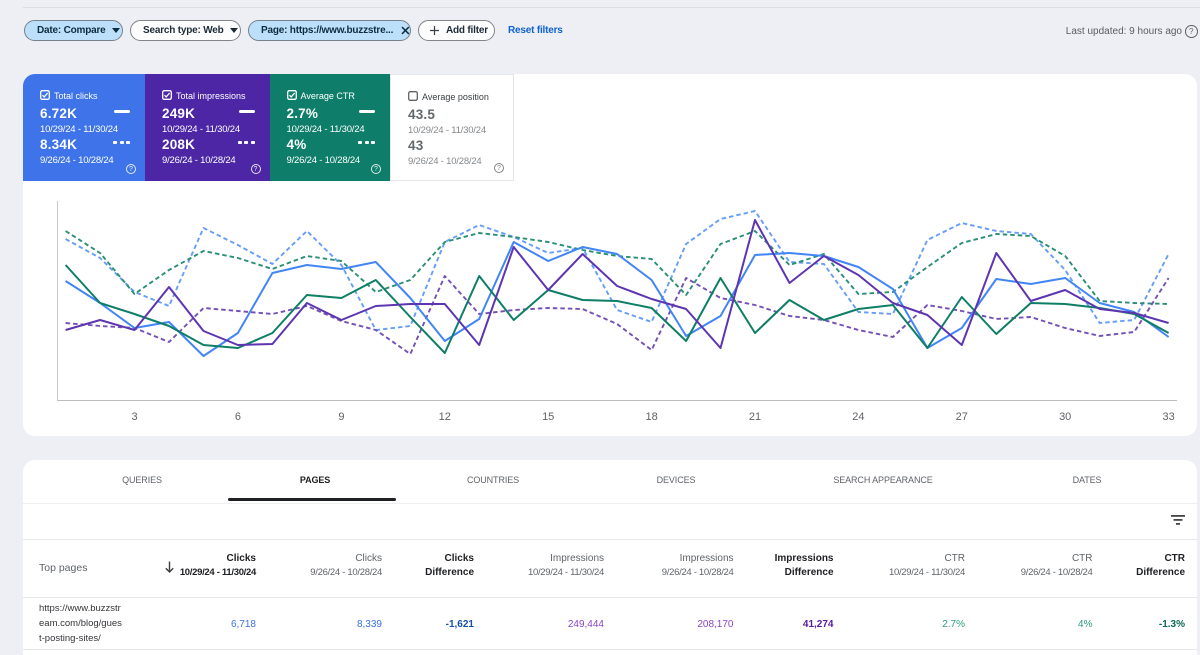  Describe the element at coordinates (341, 417) in the screenshot. I see `svg-text: 9` at that location.